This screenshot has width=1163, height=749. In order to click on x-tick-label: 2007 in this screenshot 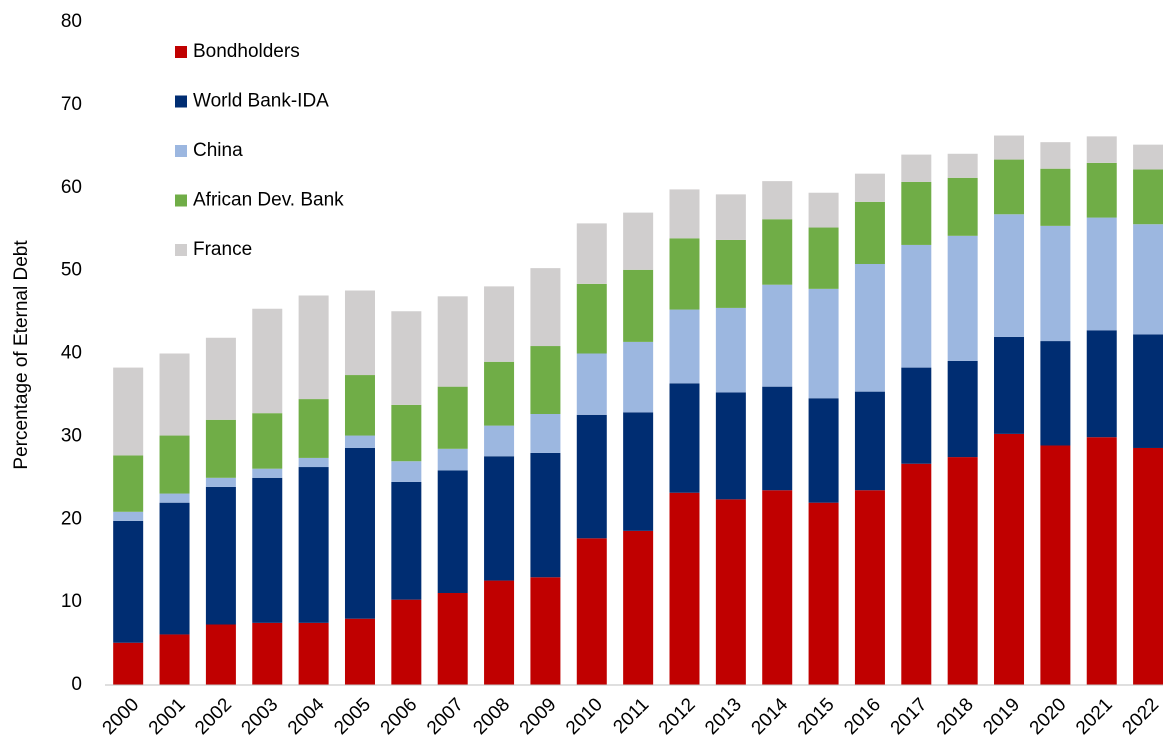, I will do `click(445, 716)`.